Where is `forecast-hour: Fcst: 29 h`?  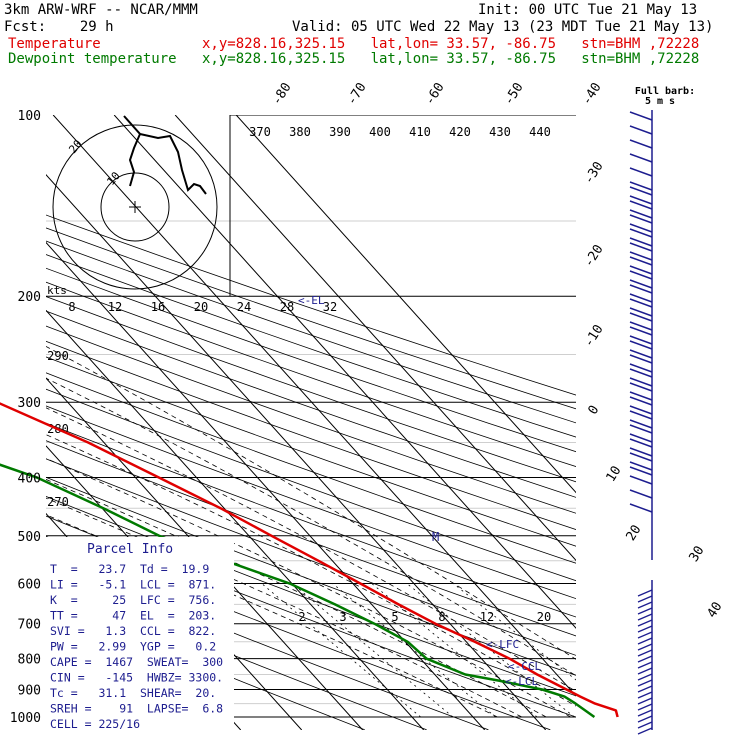
forecast-hour: Fcst: 29 h is located at coordinates (59, 27).